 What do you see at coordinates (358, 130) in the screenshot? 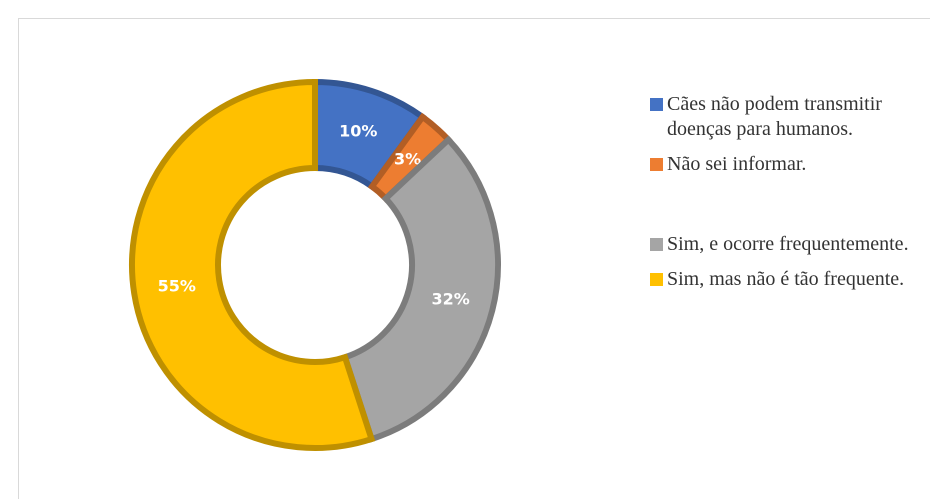
I see `value-label: 10%` at bounding box center [358, 130].